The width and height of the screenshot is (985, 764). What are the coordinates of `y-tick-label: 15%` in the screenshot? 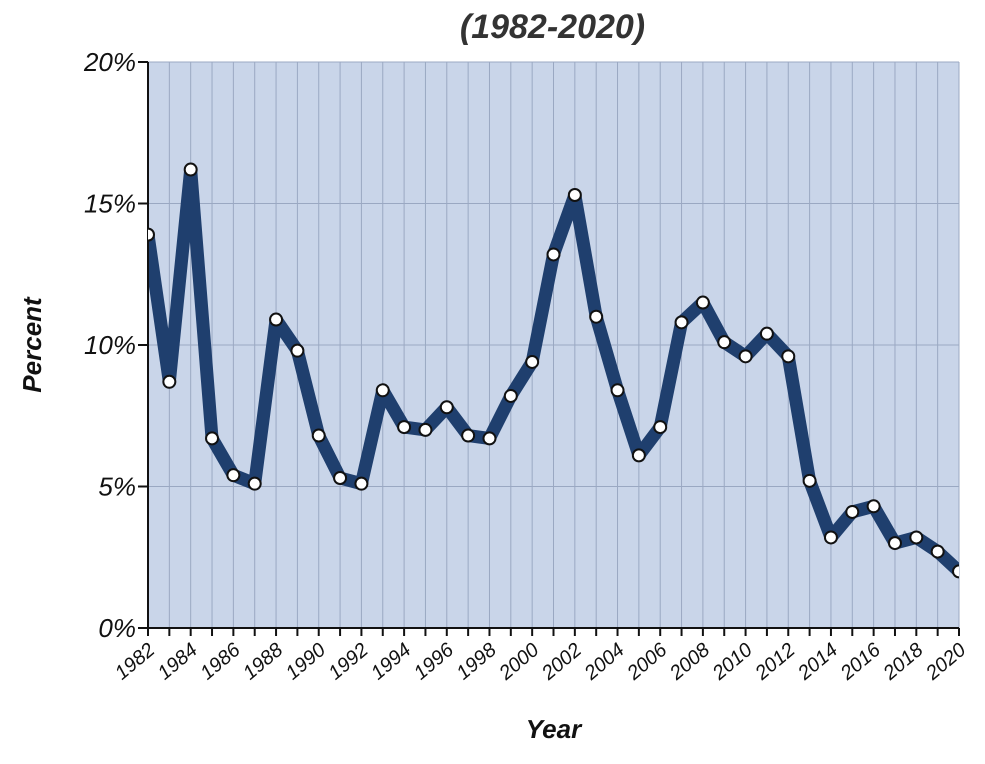 It's located at (110, 203).